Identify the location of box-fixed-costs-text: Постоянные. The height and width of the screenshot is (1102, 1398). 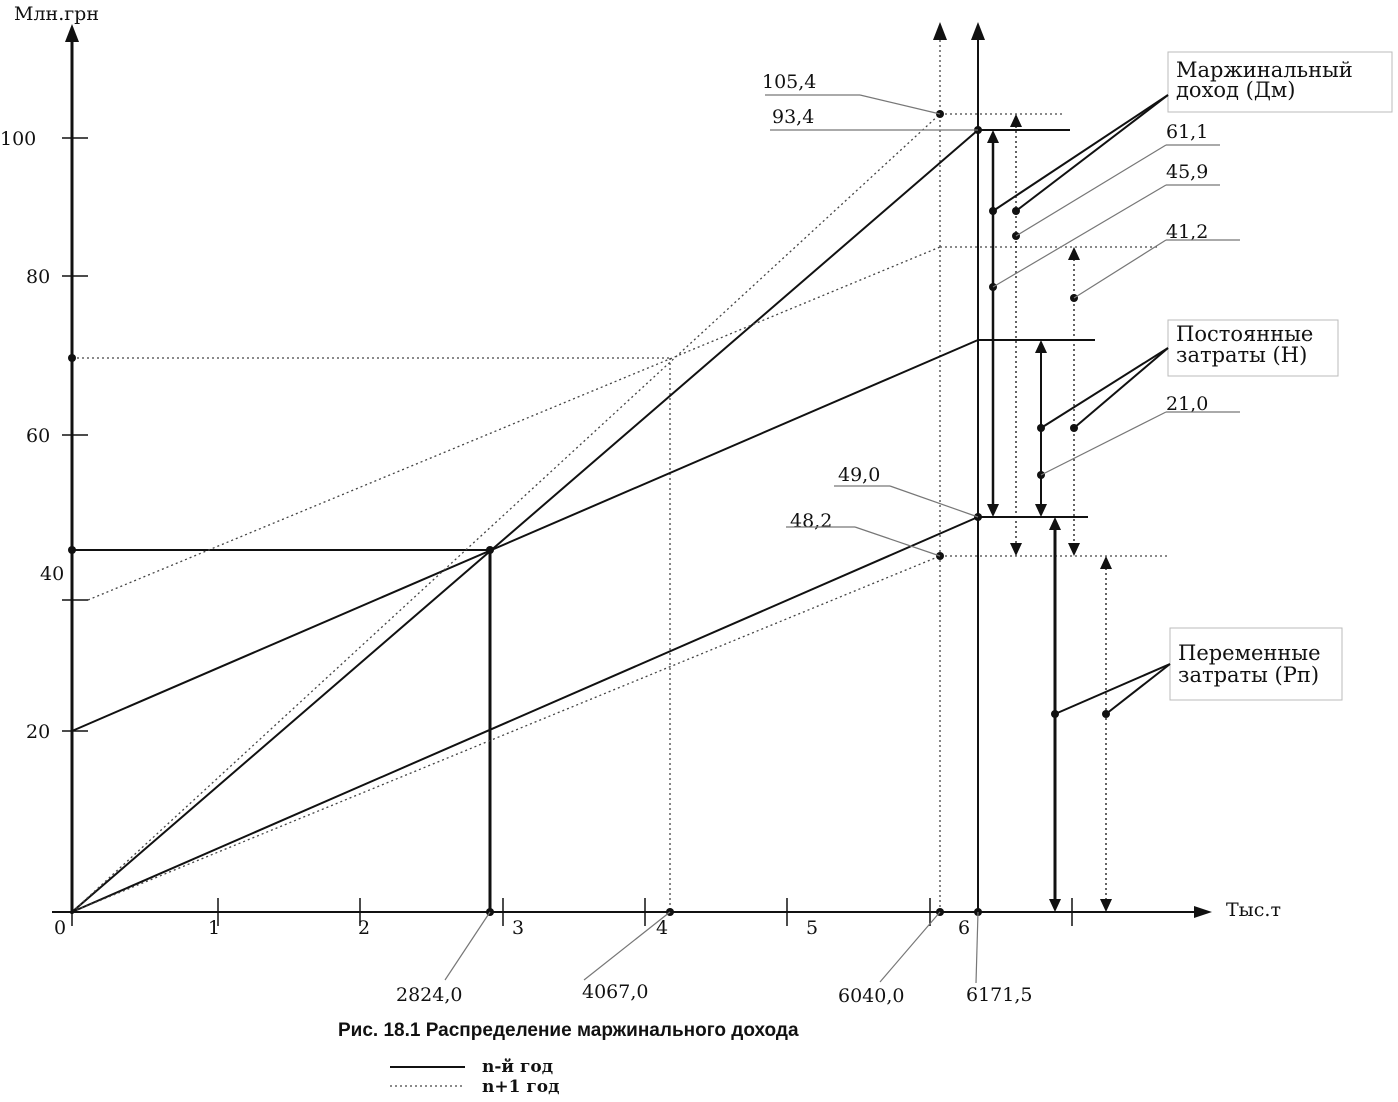
(1244, 334).